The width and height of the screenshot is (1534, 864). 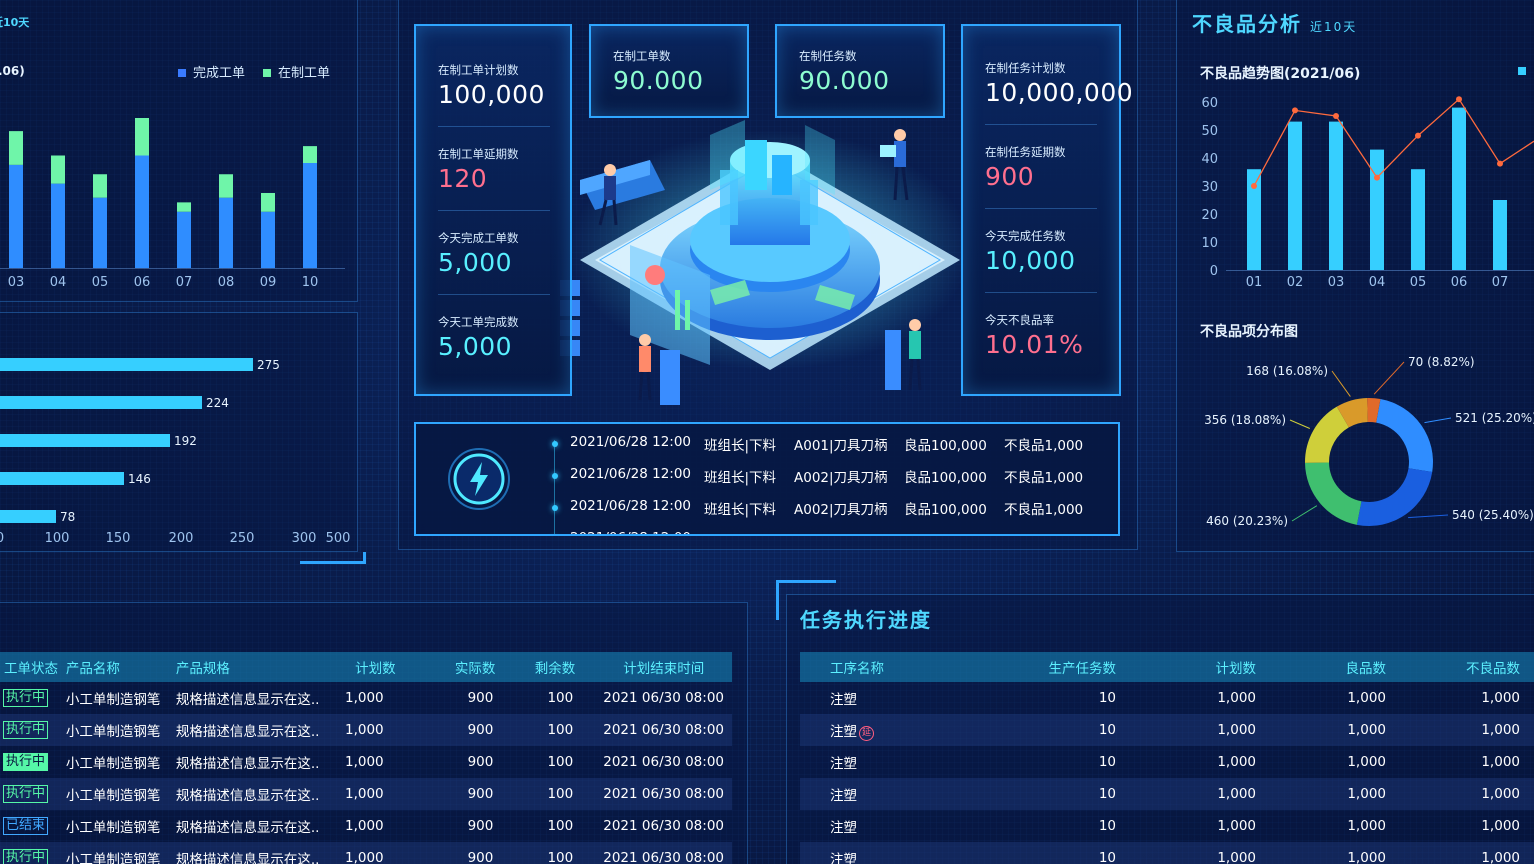 What do you see at coordinates (828, 56) in the screenshot?
I see `kpi-label: 在制任务数` at bounding box center [828, 56].